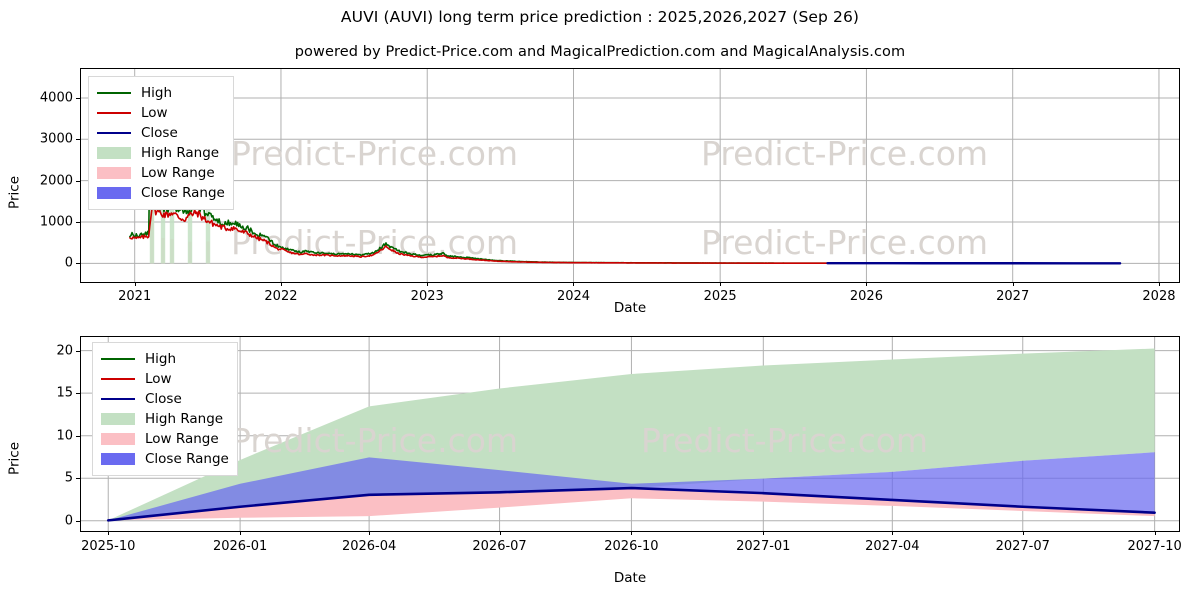 This screenshot has width=1200, height=600. I want to click on x-tick-label: 2023, so click(427, 296).